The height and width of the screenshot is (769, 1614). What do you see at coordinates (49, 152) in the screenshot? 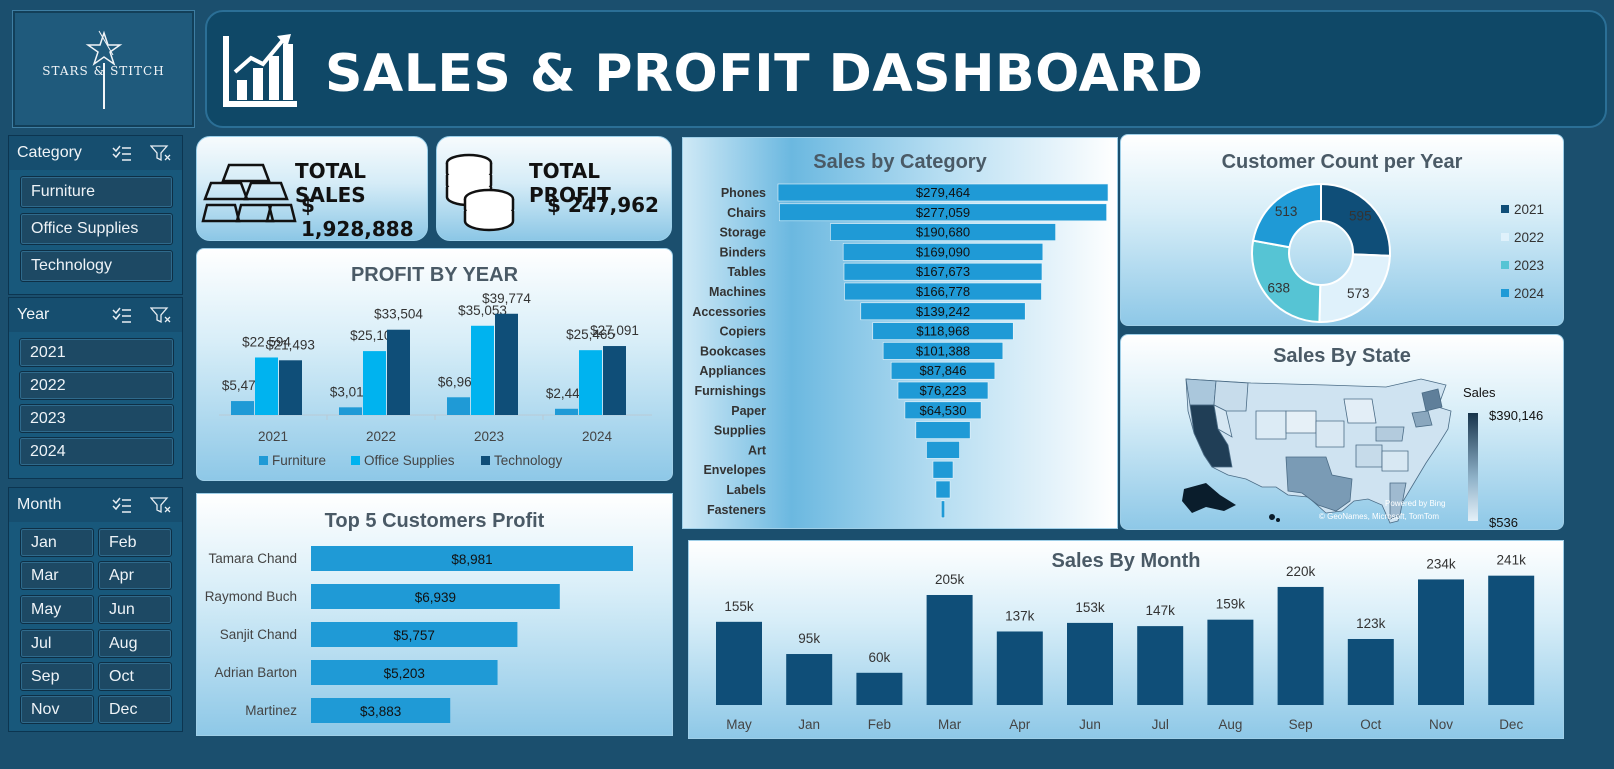
I see `category-slicer-label: Category` at bounding box center [49, 152].